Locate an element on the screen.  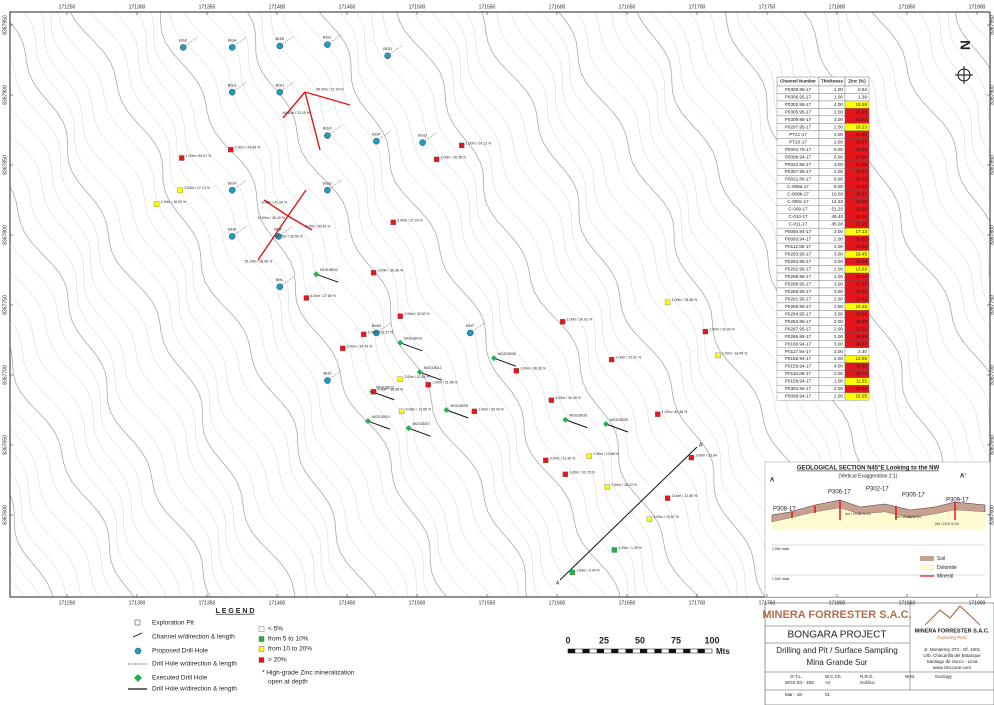
y-tick-label: 8367900 is located at coordinates (991, 95).